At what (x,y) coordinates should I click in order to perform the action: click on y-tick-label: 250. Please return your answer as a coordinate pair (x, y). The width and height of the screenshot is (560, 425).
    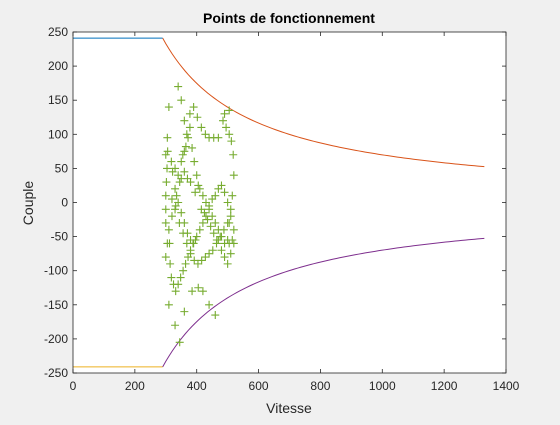
    Looking at the image, I should click on (58, 32).